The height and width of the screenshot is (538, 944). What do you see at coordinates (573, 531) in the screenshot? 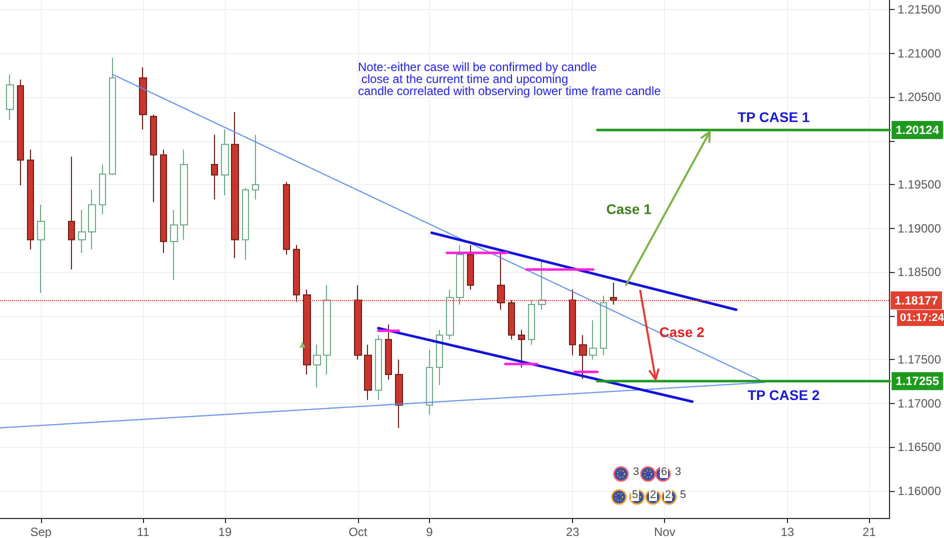
I see `x-tick-label: 23` at bounding box center [573, 531].